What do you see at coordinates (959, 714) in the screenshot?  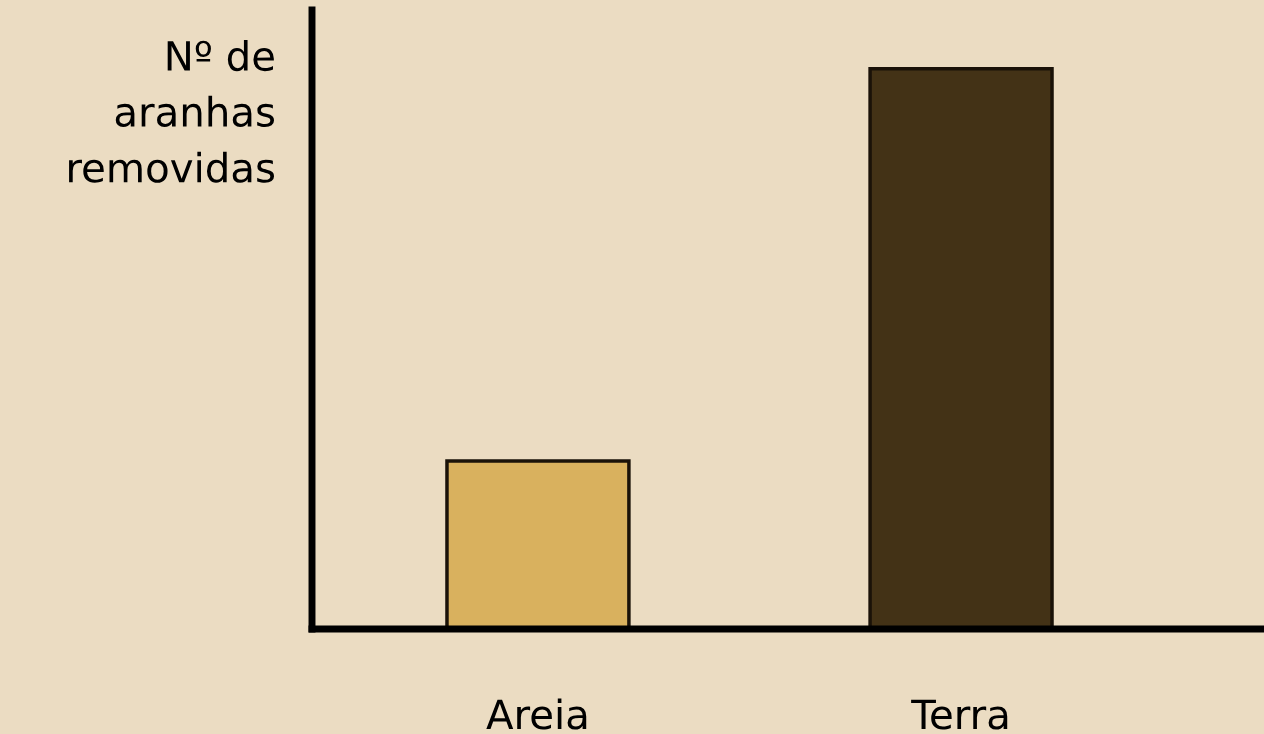 I see `x-tick-label: Terra` at bounding box center [959, 714].